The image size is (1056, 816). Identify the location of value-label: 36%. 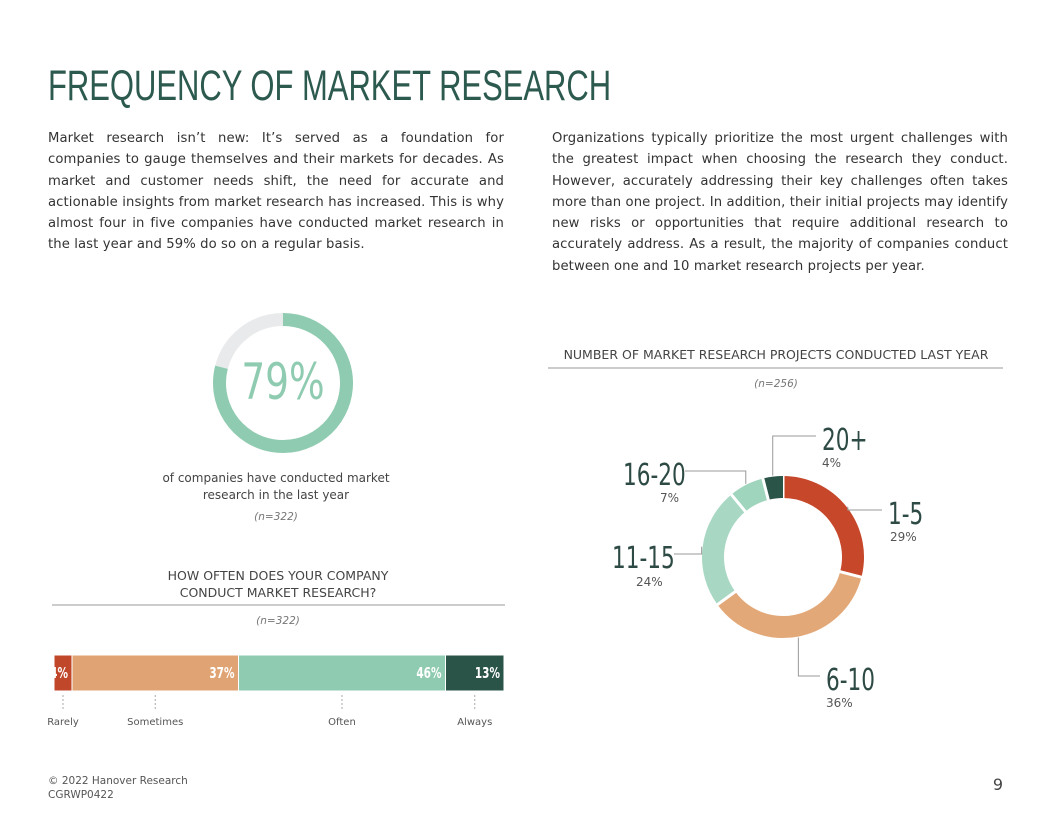
(839, 703).